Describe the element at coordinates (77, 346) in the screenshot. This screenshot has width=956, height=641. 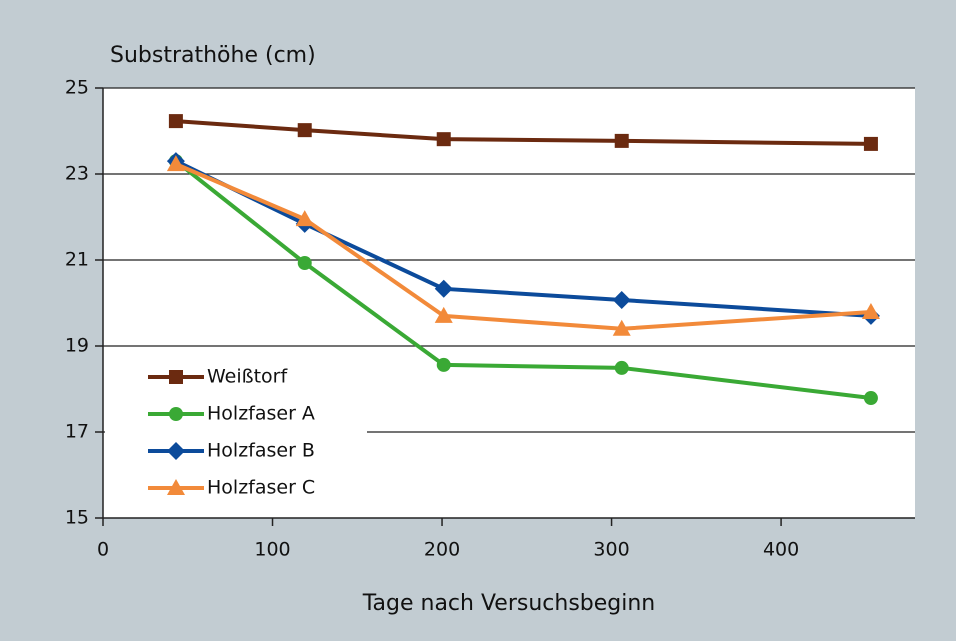
I see `y-tick-label: 19` at that location.